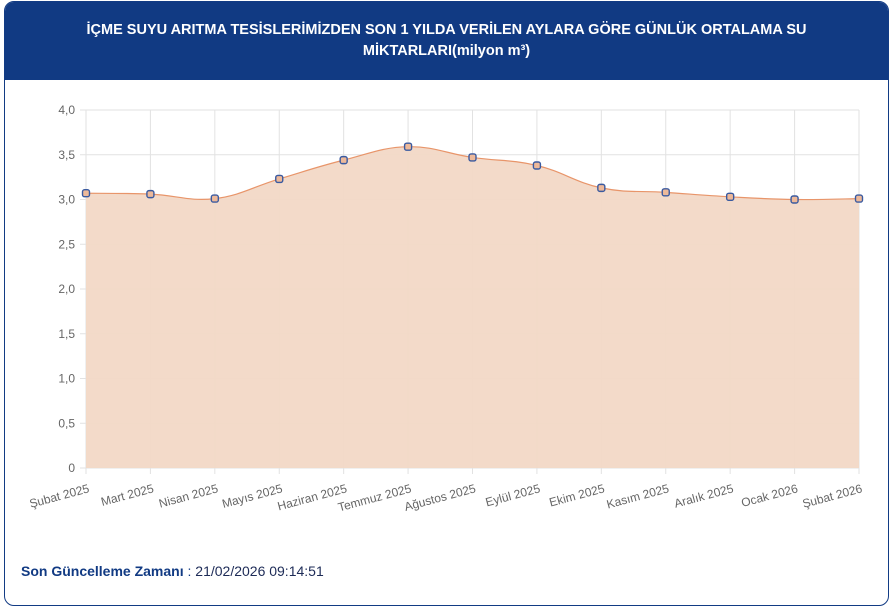  What do you see at coordinates (66, 379) in the screenshot?
I see `y-tick-label: 1,0` at bounding box center [66, 379].